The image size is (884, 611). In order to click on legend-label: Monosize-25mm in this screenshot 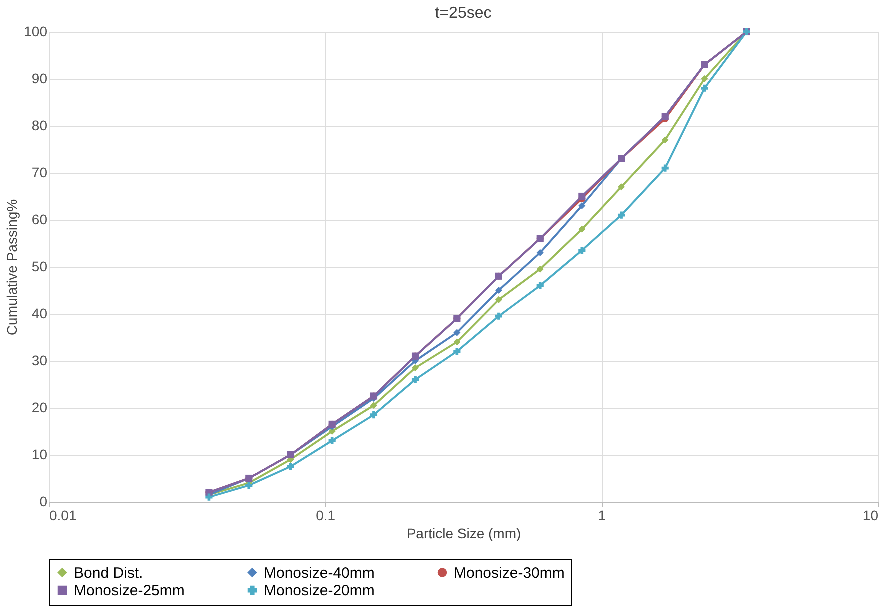, I will do `click(129, 591)`.